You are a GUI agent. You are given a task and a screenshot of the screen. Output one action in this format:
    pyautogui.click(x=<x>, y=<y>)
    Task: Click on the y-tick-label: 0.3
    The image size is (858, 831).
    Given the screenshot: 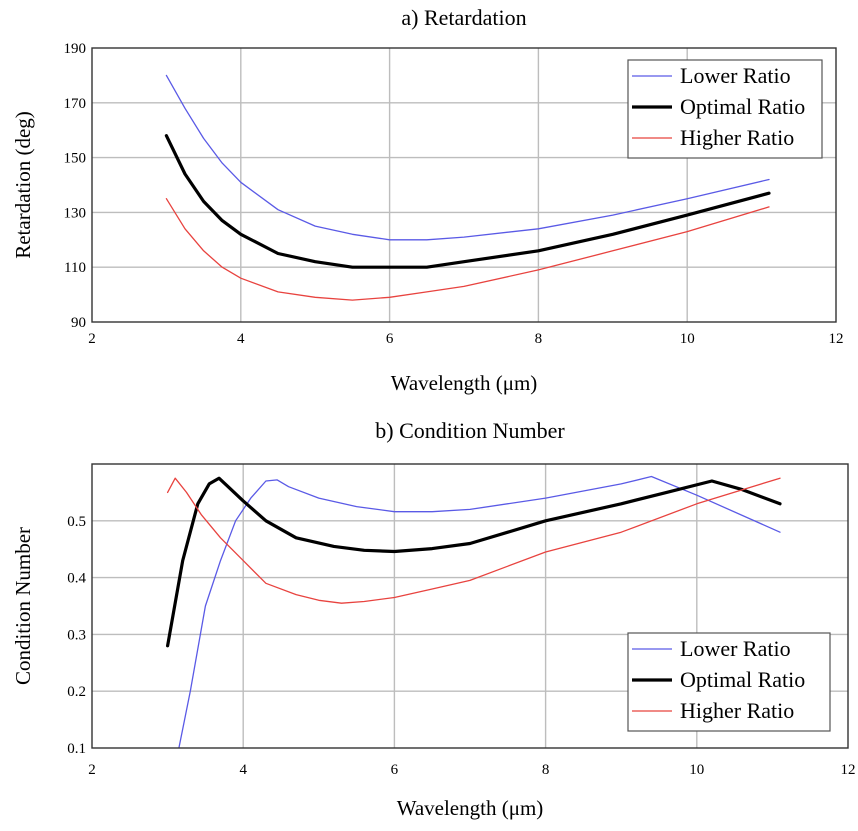 What is the action you would take?
    pyautogui.click(x=76, y=635)
    